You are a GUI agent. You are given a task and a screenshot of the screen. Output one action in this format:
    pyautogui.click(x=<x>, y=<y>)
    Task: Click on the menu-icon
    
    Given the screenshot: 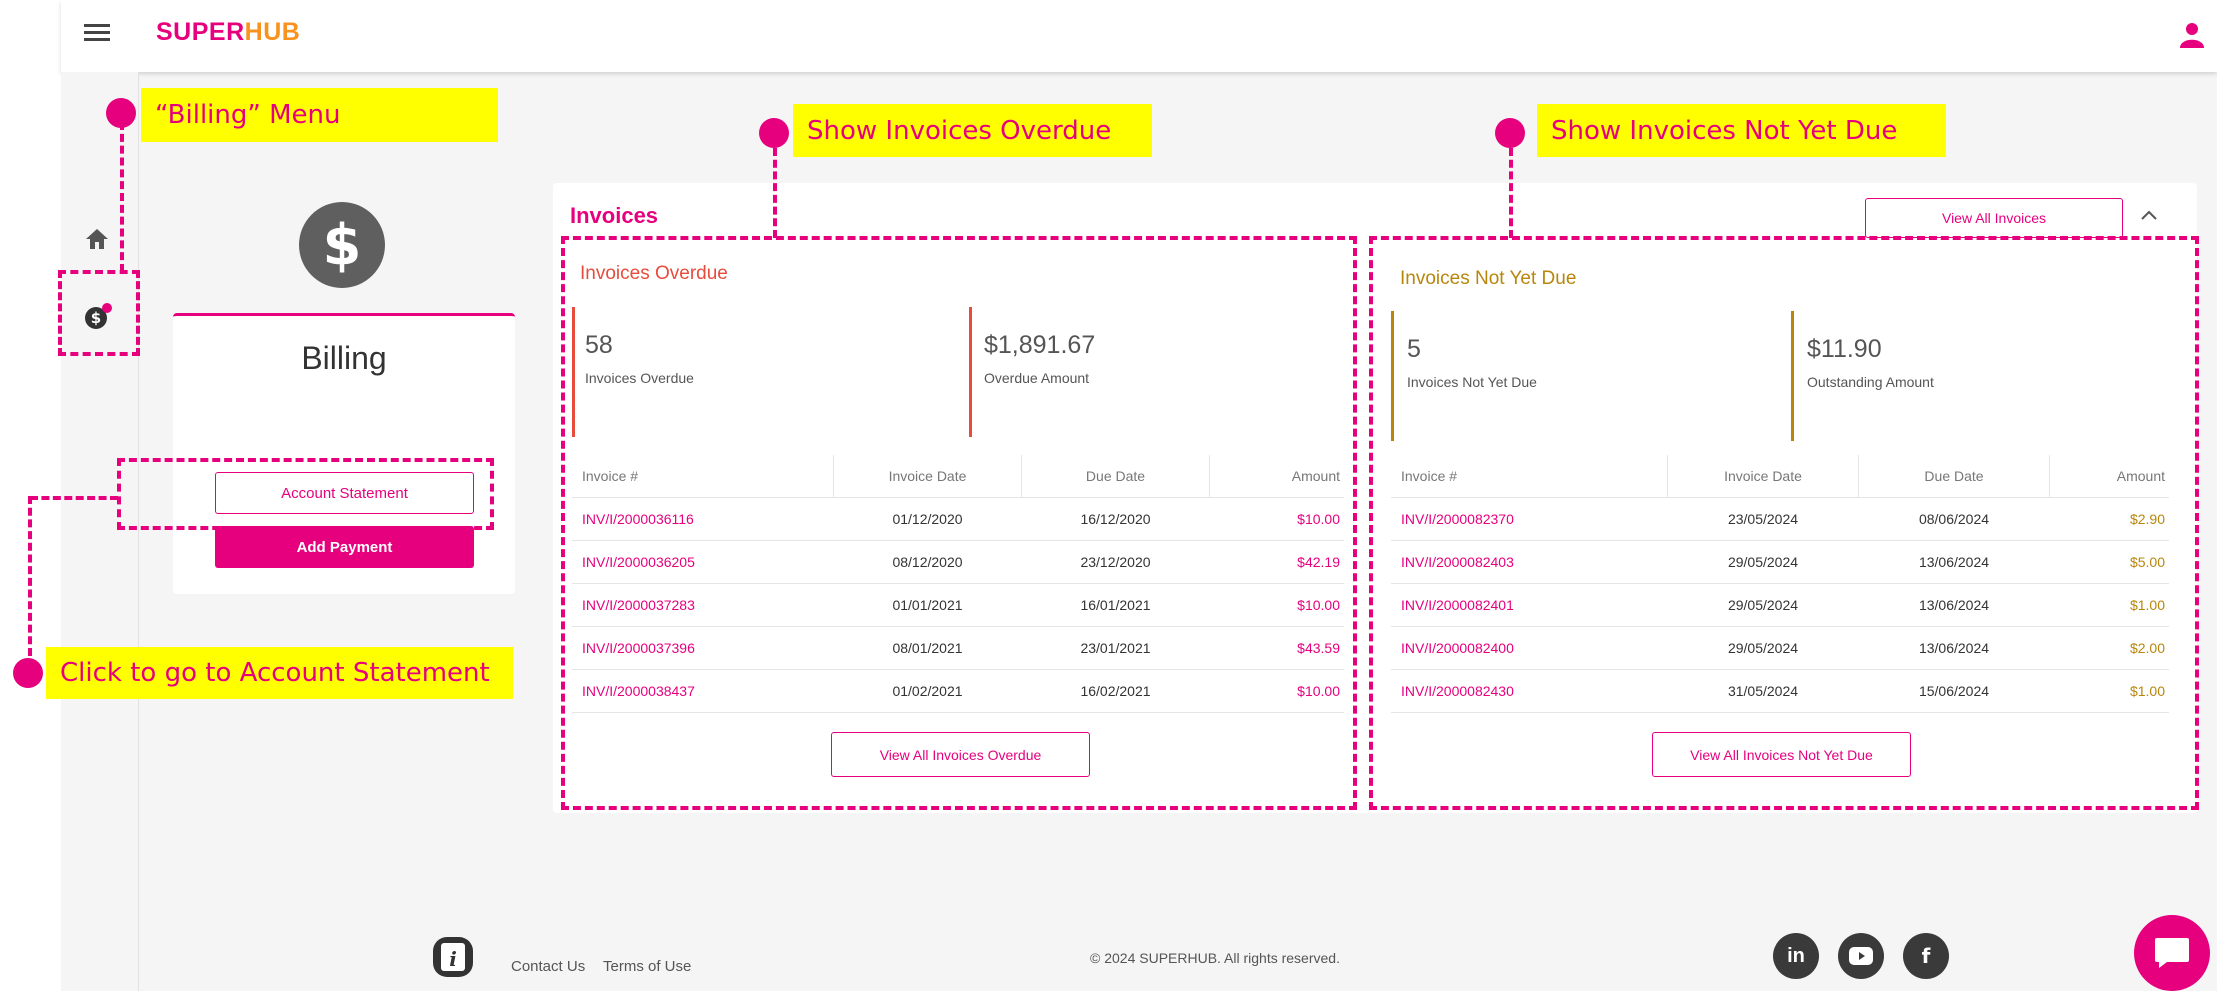 What is the action you would take?
    pyautogui.click(x=97, y=33)
    